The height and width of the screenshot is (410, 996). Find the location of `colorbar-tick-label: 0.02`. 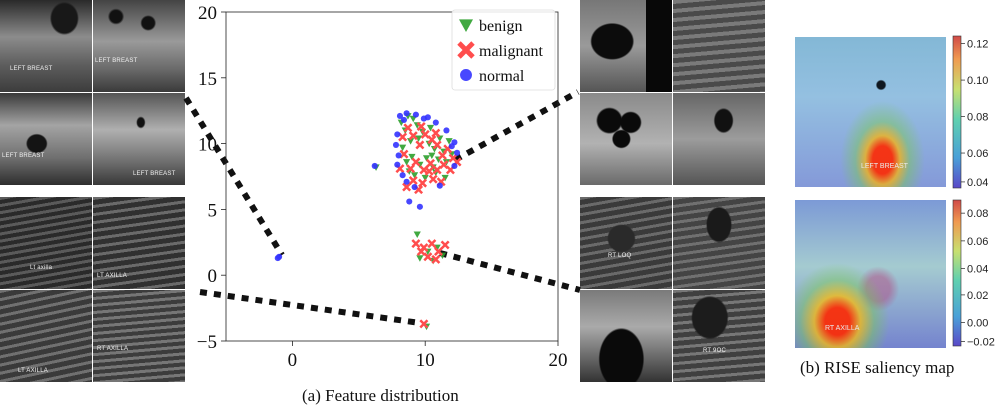

colorbar-tick-label: 0.02 is located at coordinates (977, 296).